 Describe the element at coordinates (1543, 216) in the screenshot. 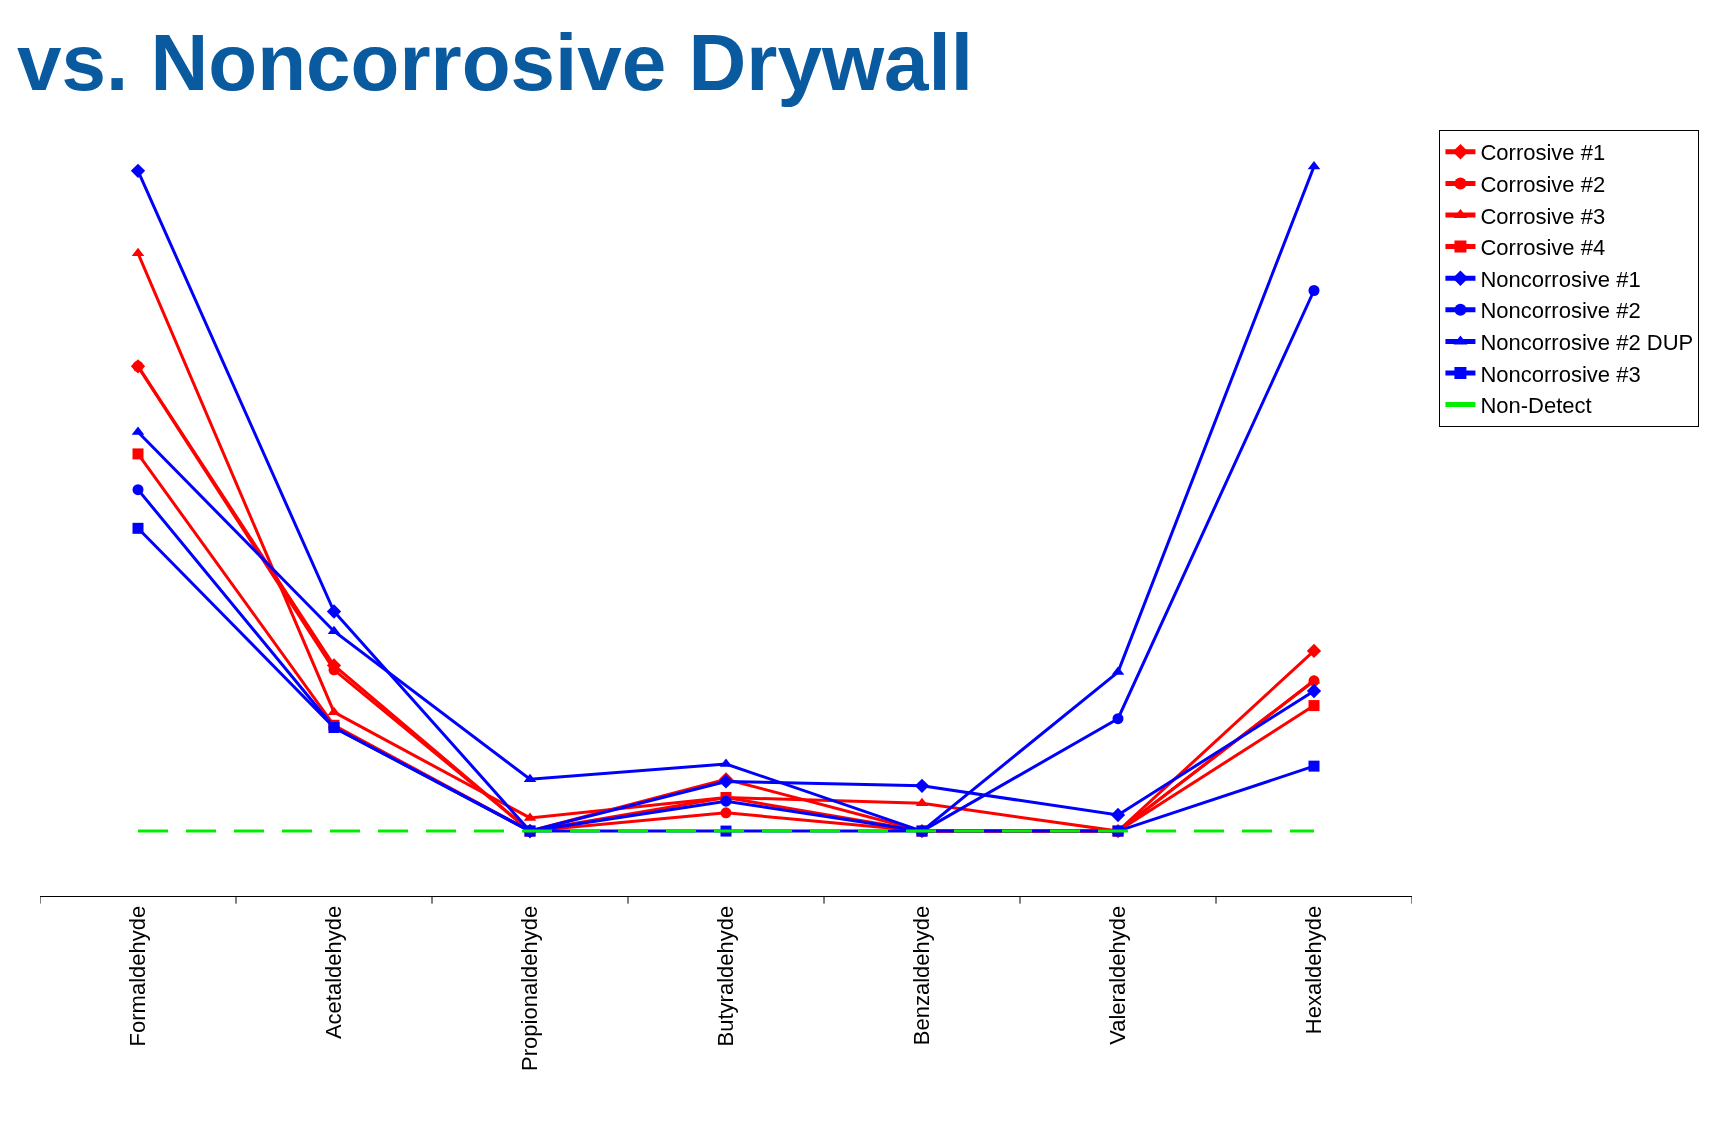

I see `legend-label: Corrosive #3` at that location.